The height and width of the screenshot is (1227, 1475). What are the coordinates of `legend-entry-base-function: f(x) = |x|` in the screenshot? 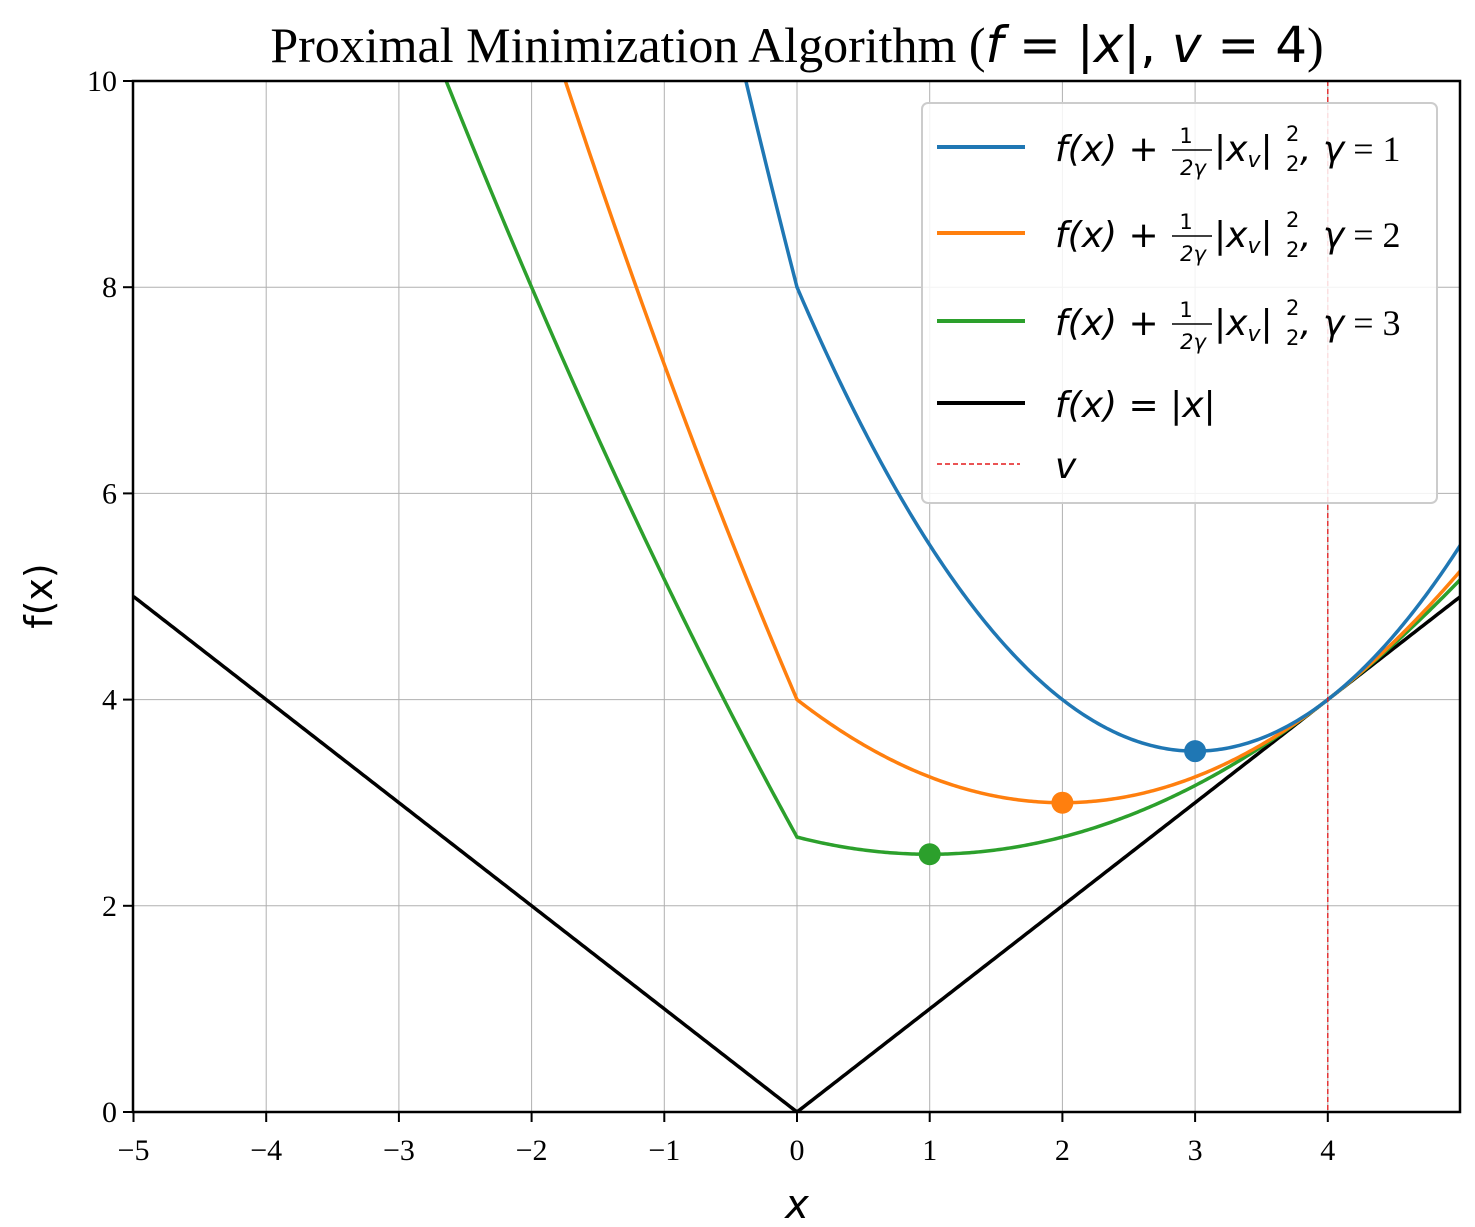 It's located at (1076, 405).